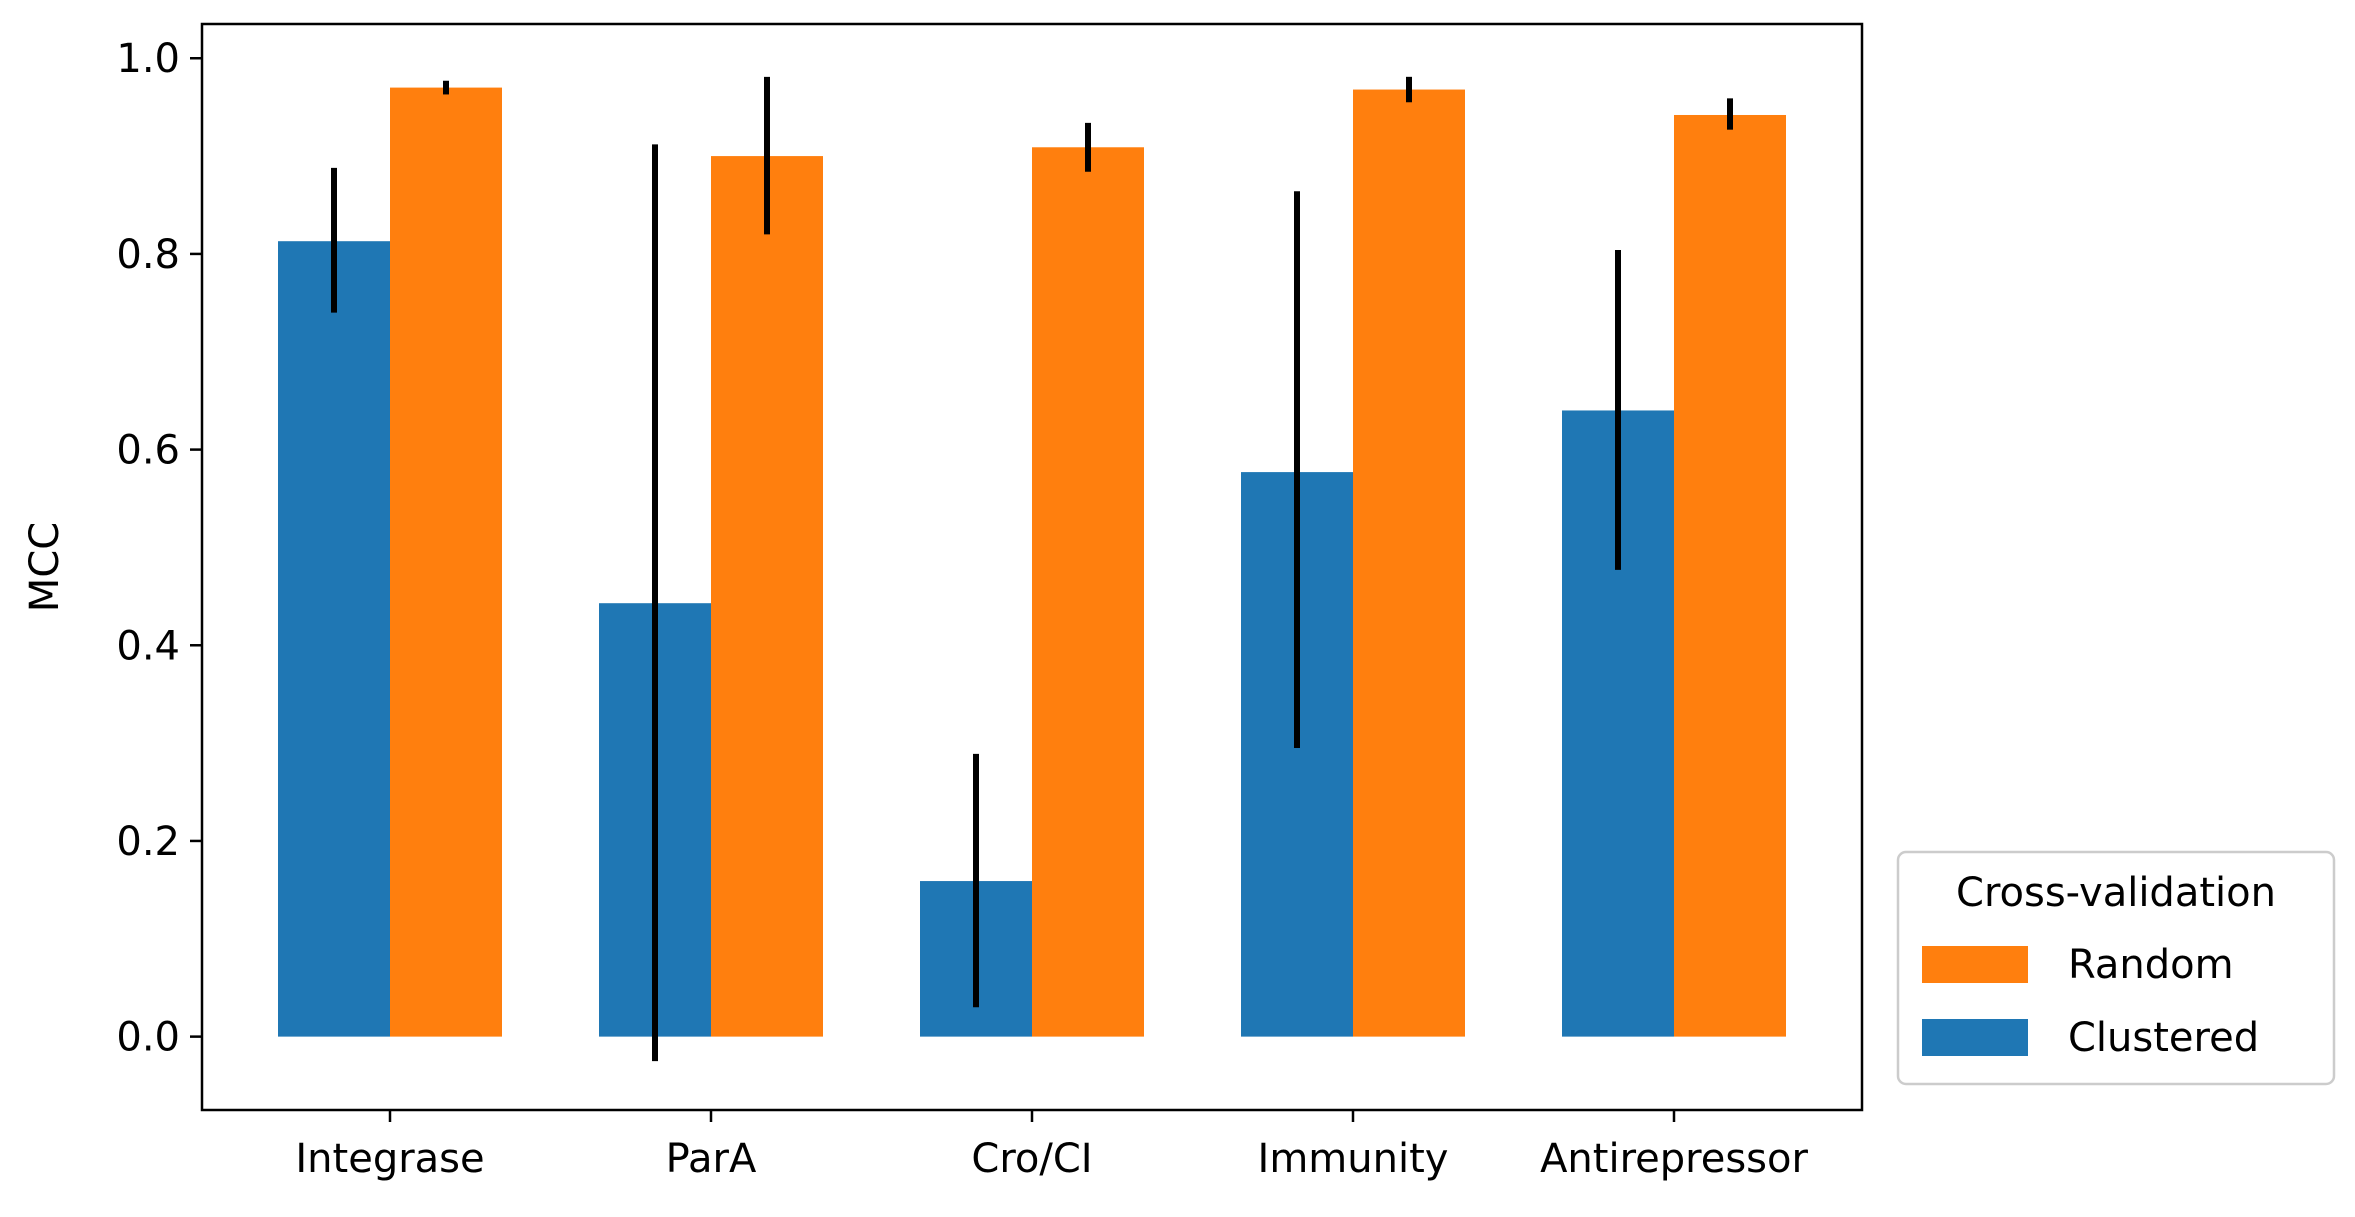  Describe the element at coordinates (711, 1159) in the screenshot. I see `x-tick-label-para: ParA` at that location.